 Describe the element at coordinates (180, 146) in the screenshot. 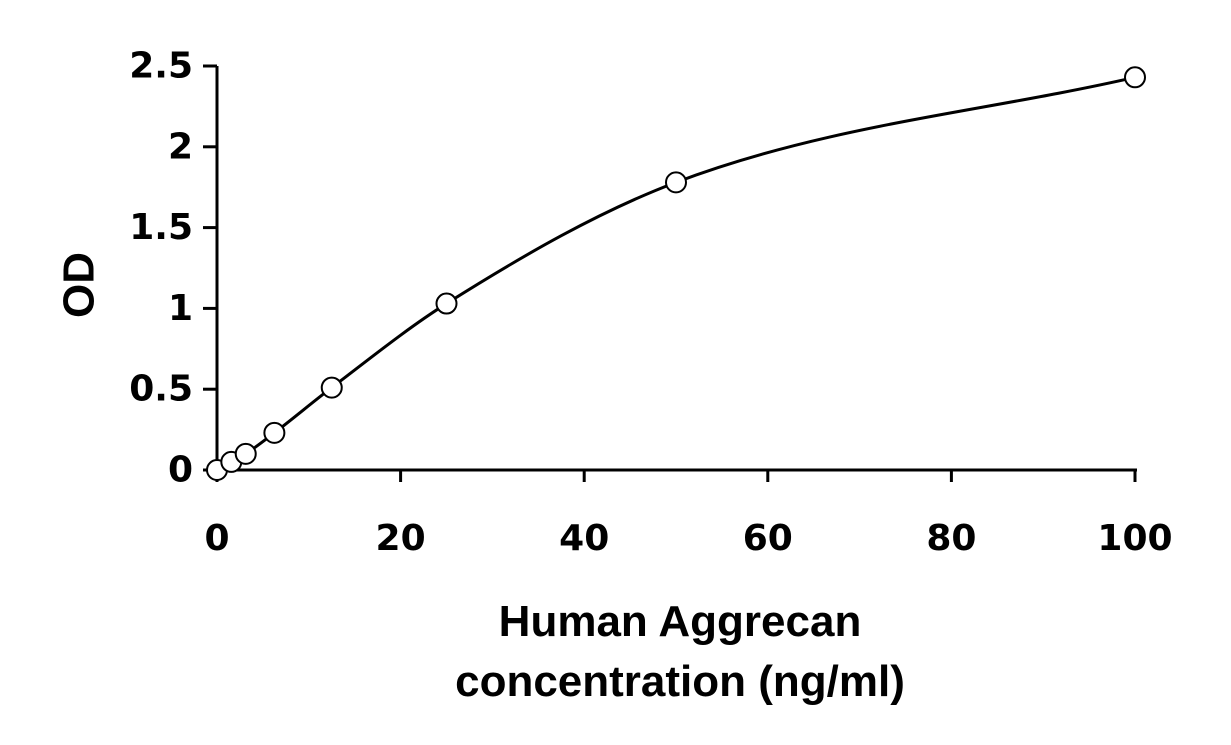

I see `y-tick-label: 2` at that location.